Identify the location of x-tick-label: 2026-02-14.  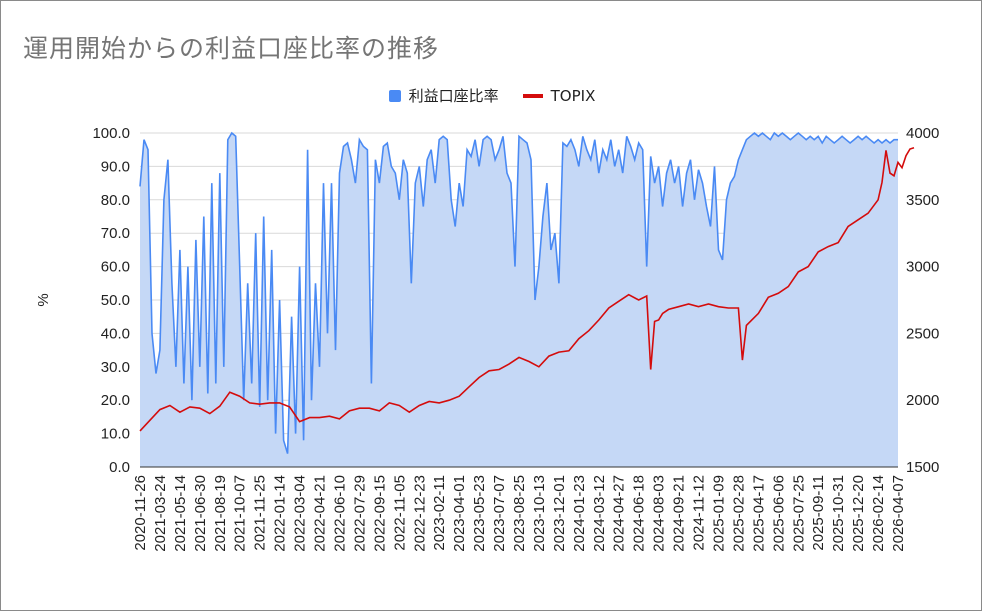
(878, 513).